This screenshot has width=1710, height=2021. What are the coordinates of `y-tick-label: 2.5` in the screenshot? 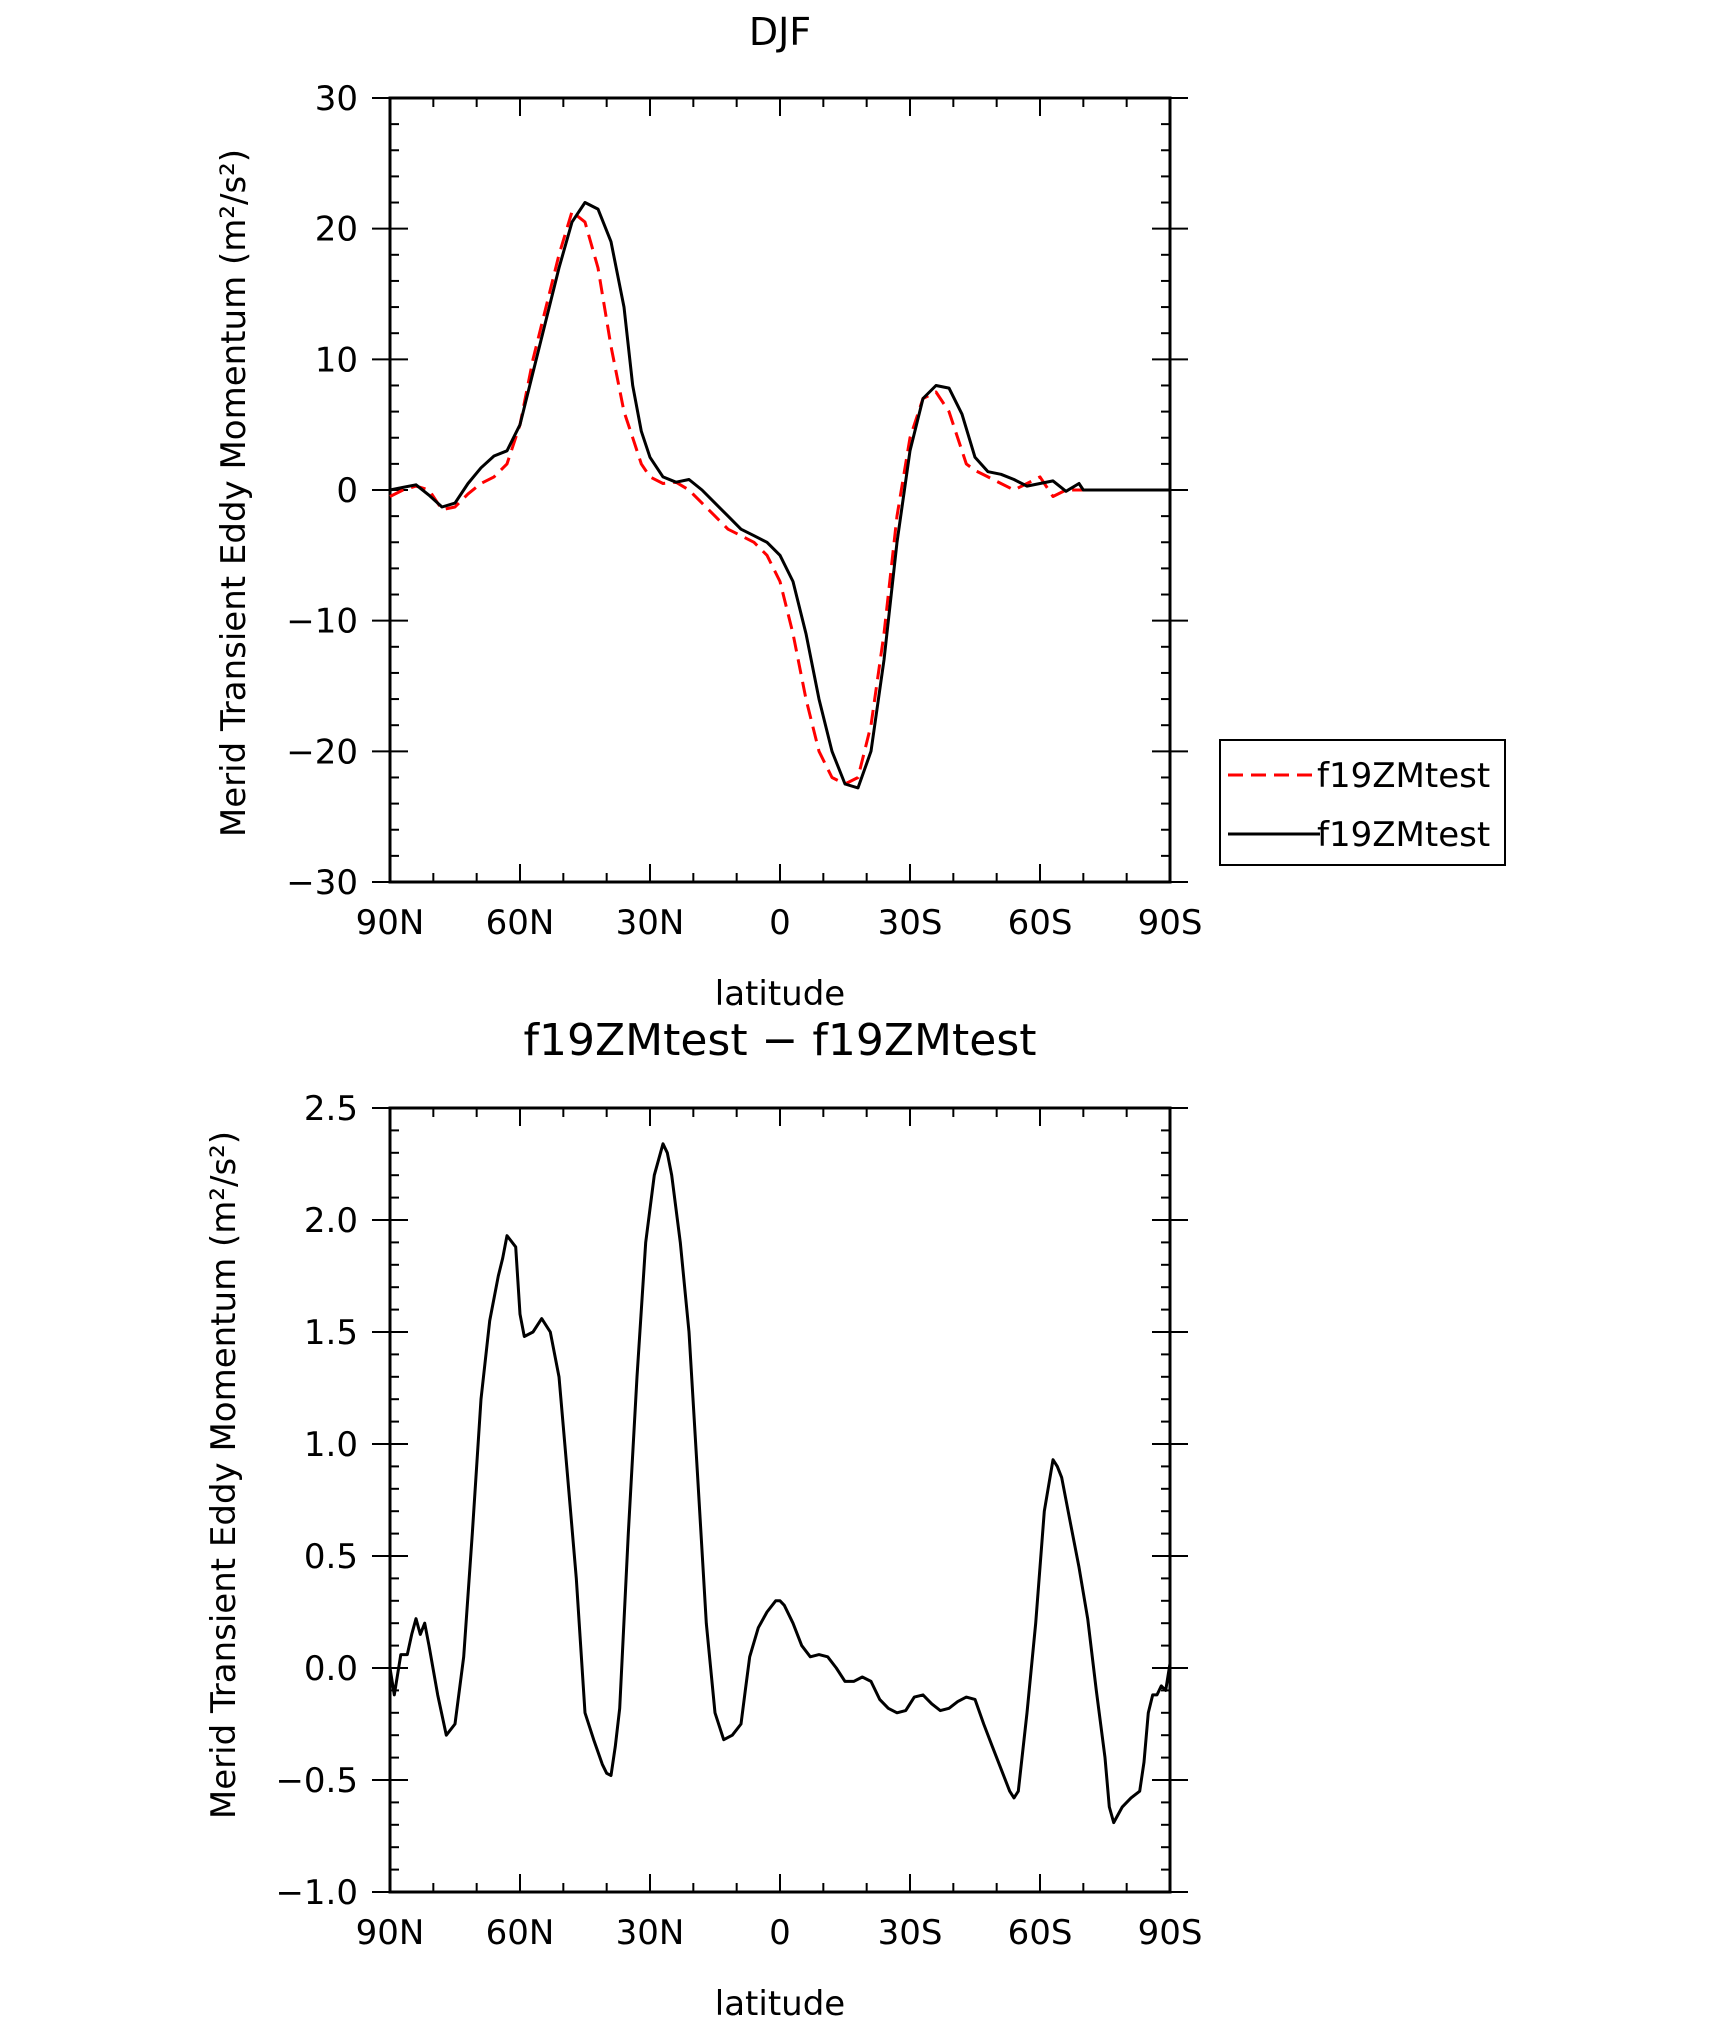 It's located at (331, 1109).